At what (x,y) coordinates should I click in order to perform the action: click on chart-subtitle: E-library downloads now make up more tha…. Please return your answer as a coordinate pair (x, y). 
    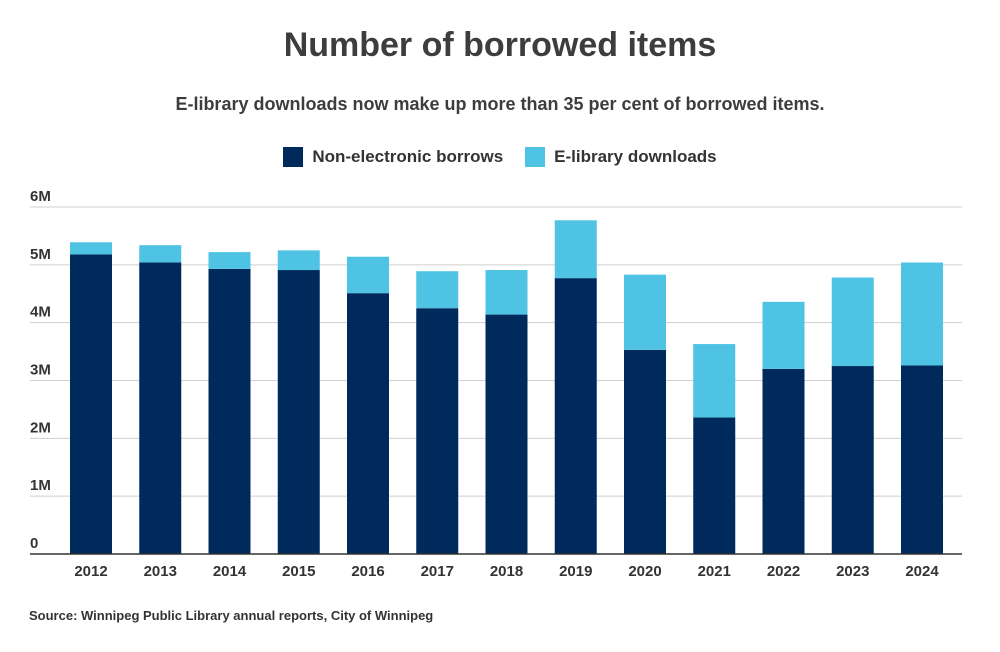
    Looking at the image, I should click on (500, 104).